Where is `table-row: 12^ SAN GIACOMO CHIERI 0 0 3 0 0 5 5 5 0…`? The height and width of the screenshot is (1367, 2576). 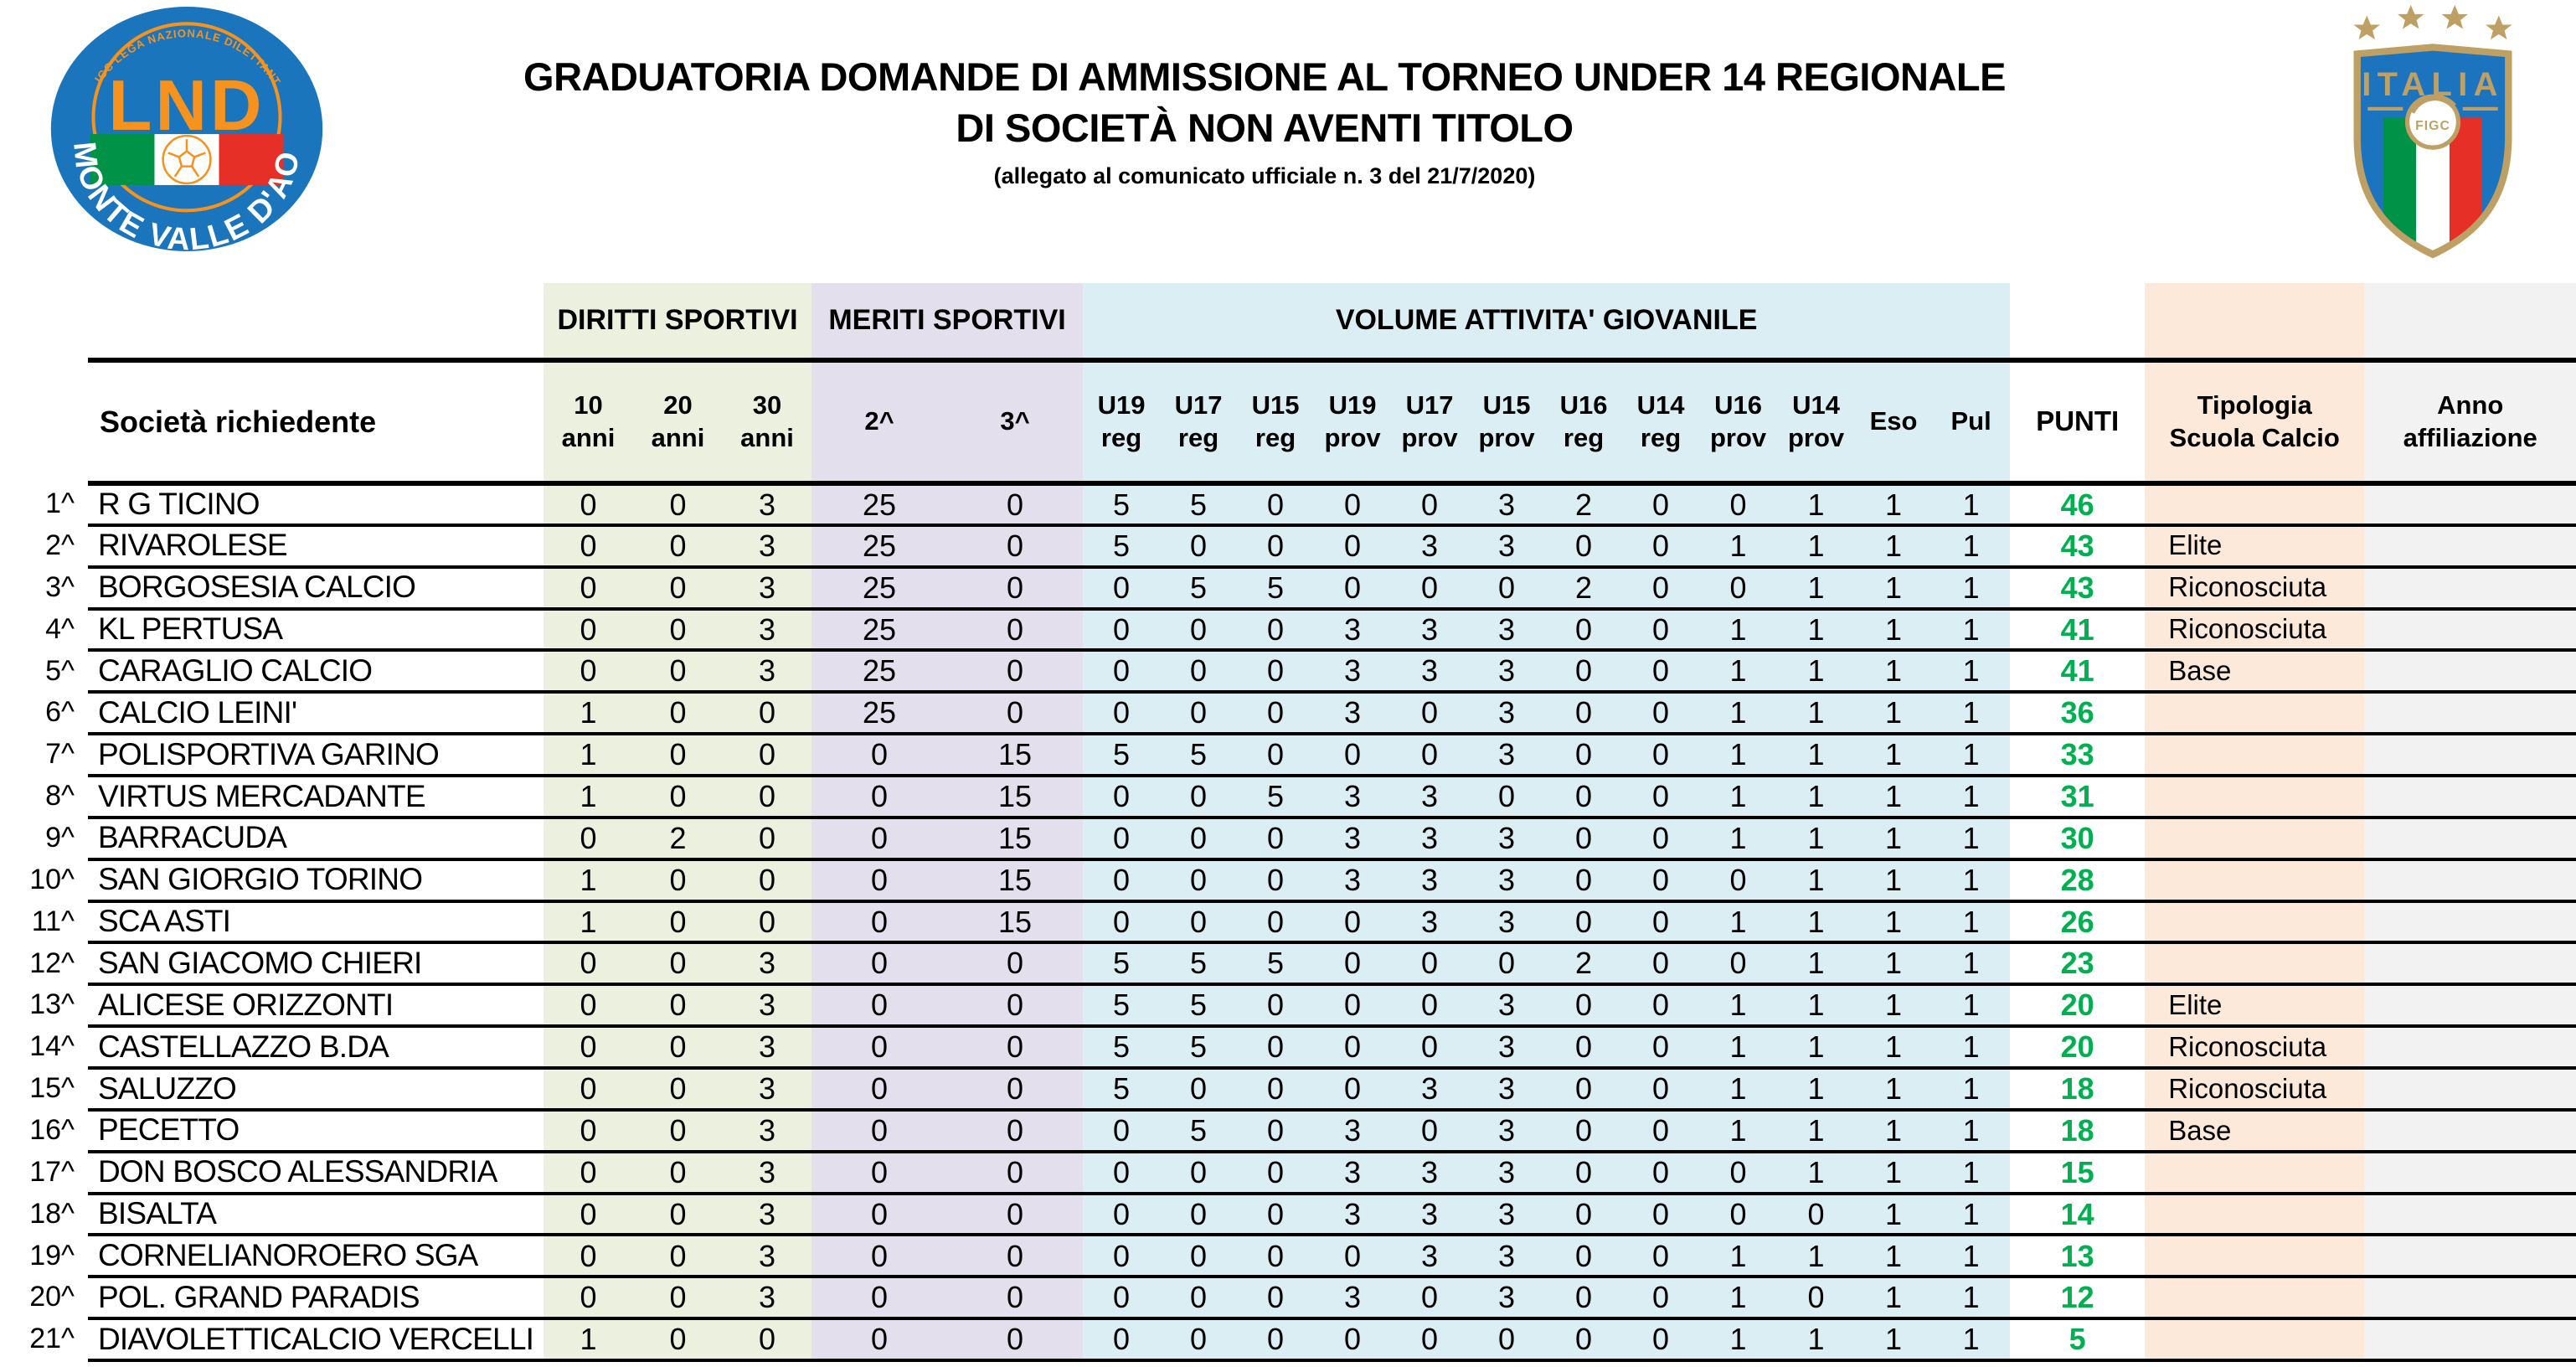
table-row: 12^ SAN GIACOMO CHIERI 0 0 3 0 0 5 5 5 0… is located at coordinates (1288, 965).